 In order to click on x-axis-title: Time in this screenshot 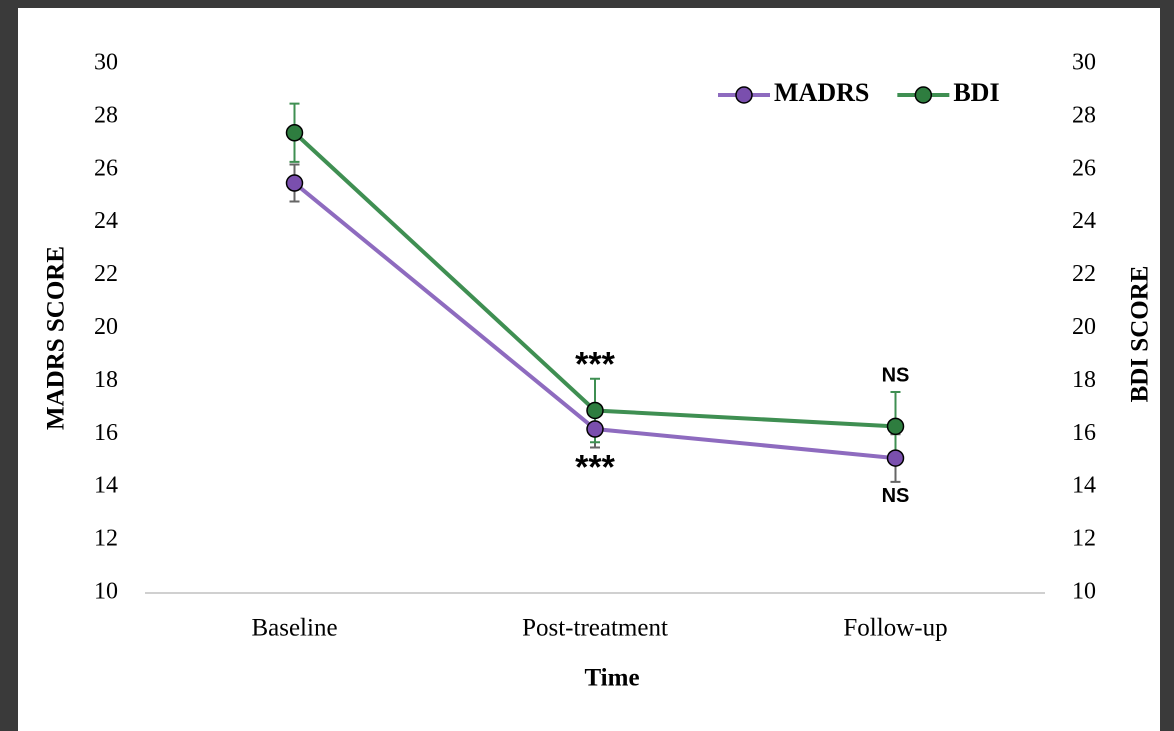, I will do `click(611, 678)`.